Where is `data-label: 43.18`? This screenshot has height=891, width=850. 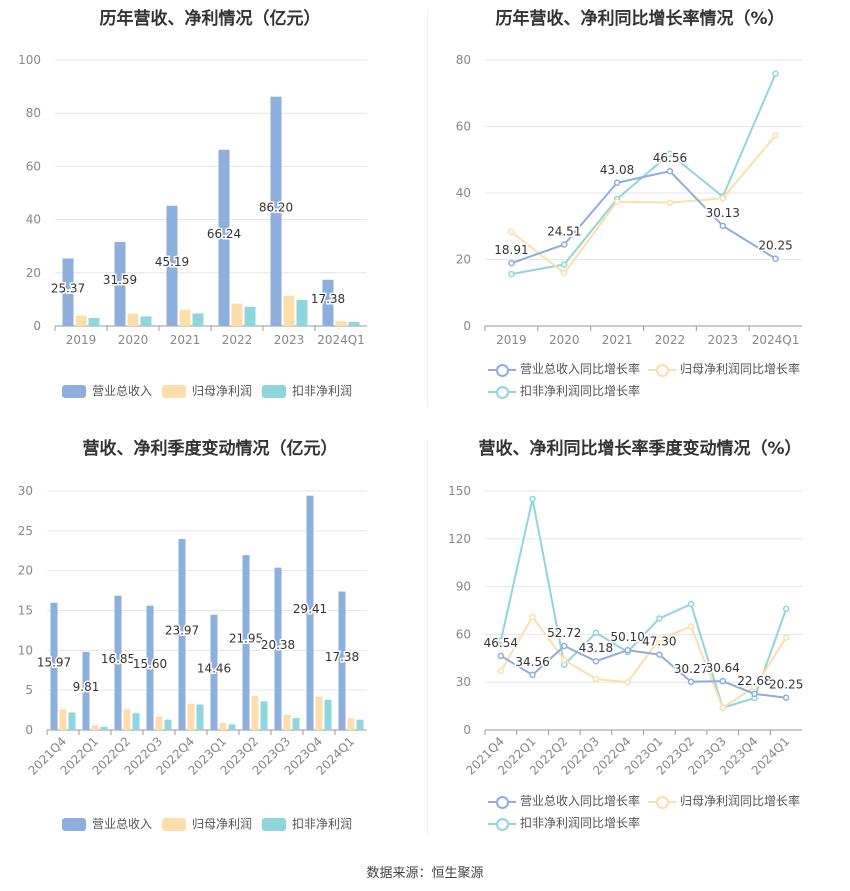 data-label: 43.18 is located at coordinates (596, 648).